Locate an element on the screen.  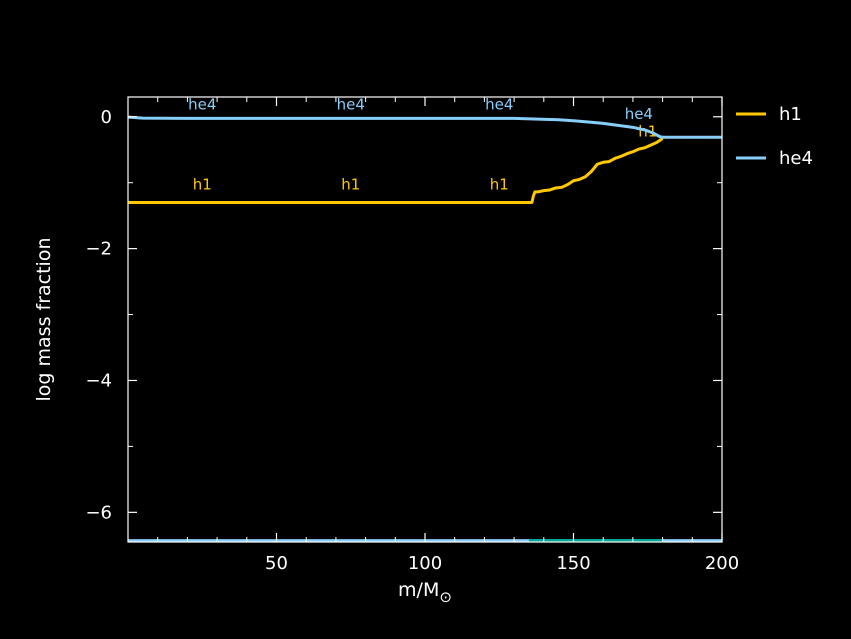
legend-label-h1: h1 is located at coordinates (790, 114).